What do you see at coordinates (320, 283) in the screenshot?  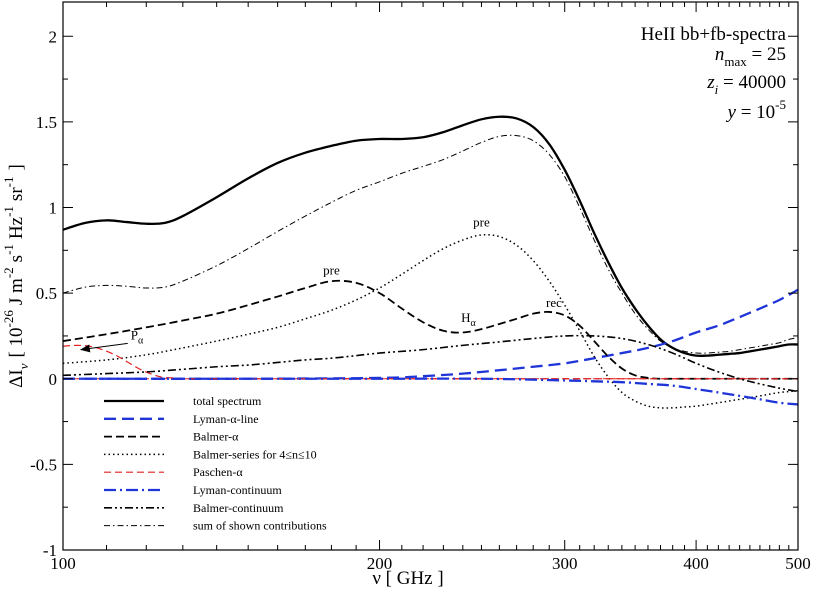 I see `annotations-group: pre pre rec Hα Pα` at bounding box center [320, 283].